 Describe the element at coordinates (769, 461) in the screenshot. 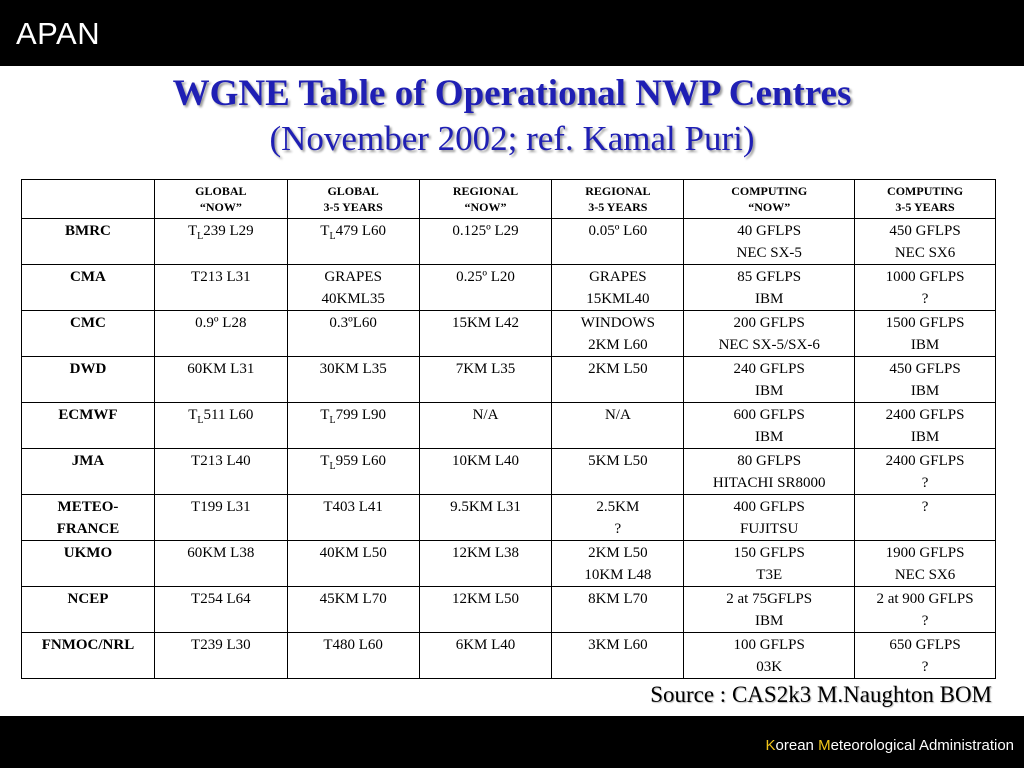

I see `cell-line: 80 GFLPS` at that location.